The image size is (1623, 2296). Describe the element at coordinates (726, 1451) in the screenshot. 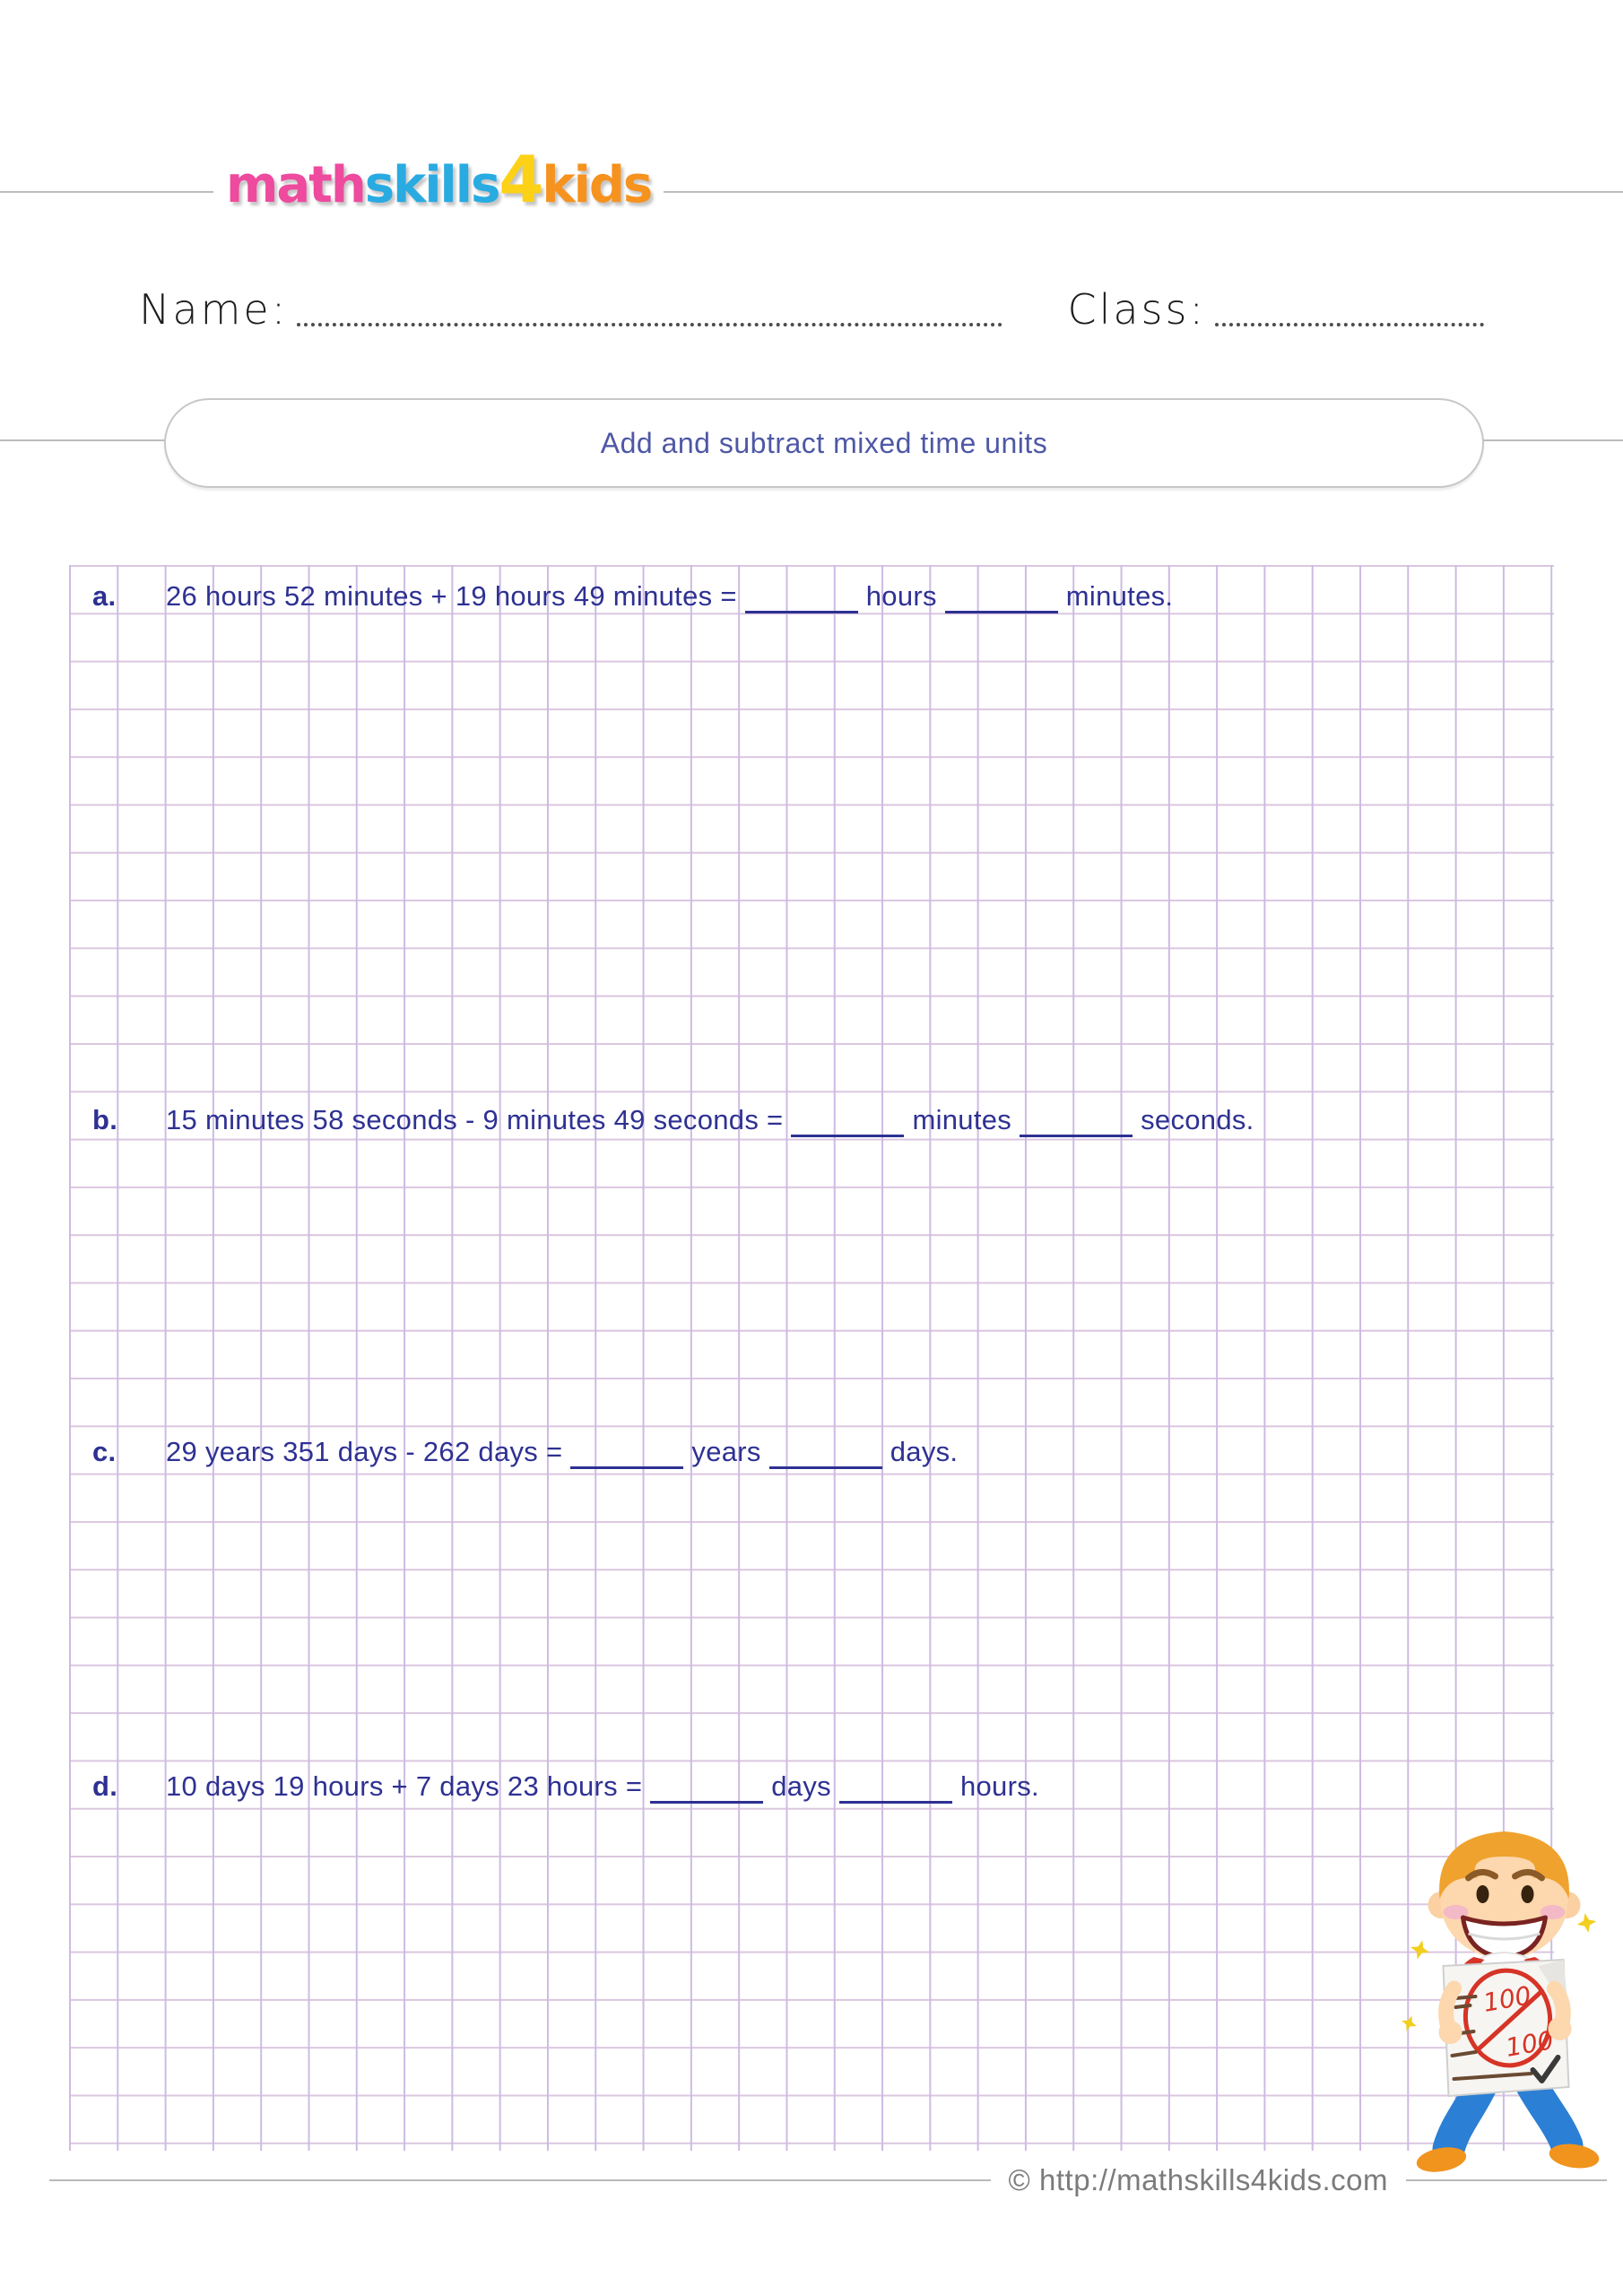

I see `unit-label-1: years` at that location.